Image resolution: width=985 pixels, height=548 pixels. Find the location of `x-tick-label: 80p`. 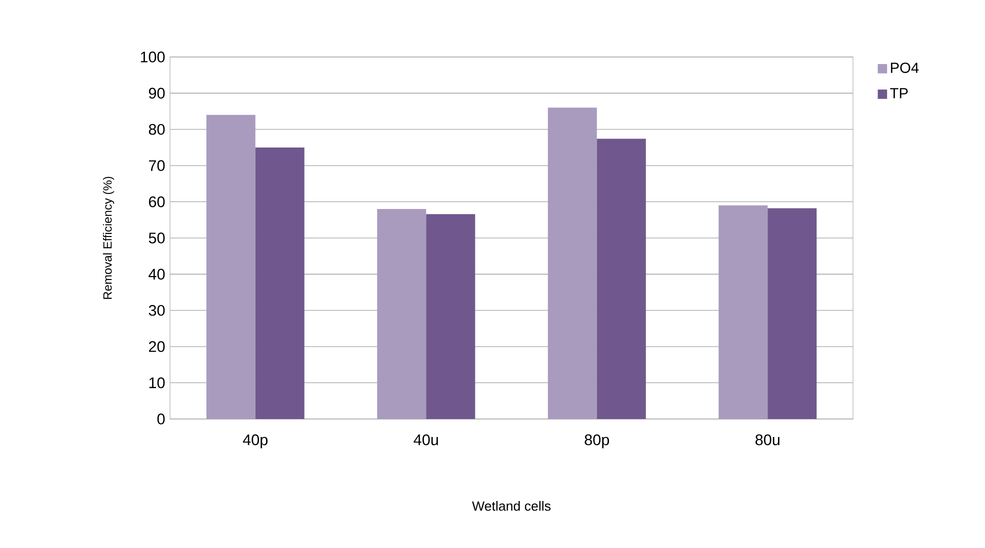

x-tick-label: 80p is located at coordinates (597, 441).